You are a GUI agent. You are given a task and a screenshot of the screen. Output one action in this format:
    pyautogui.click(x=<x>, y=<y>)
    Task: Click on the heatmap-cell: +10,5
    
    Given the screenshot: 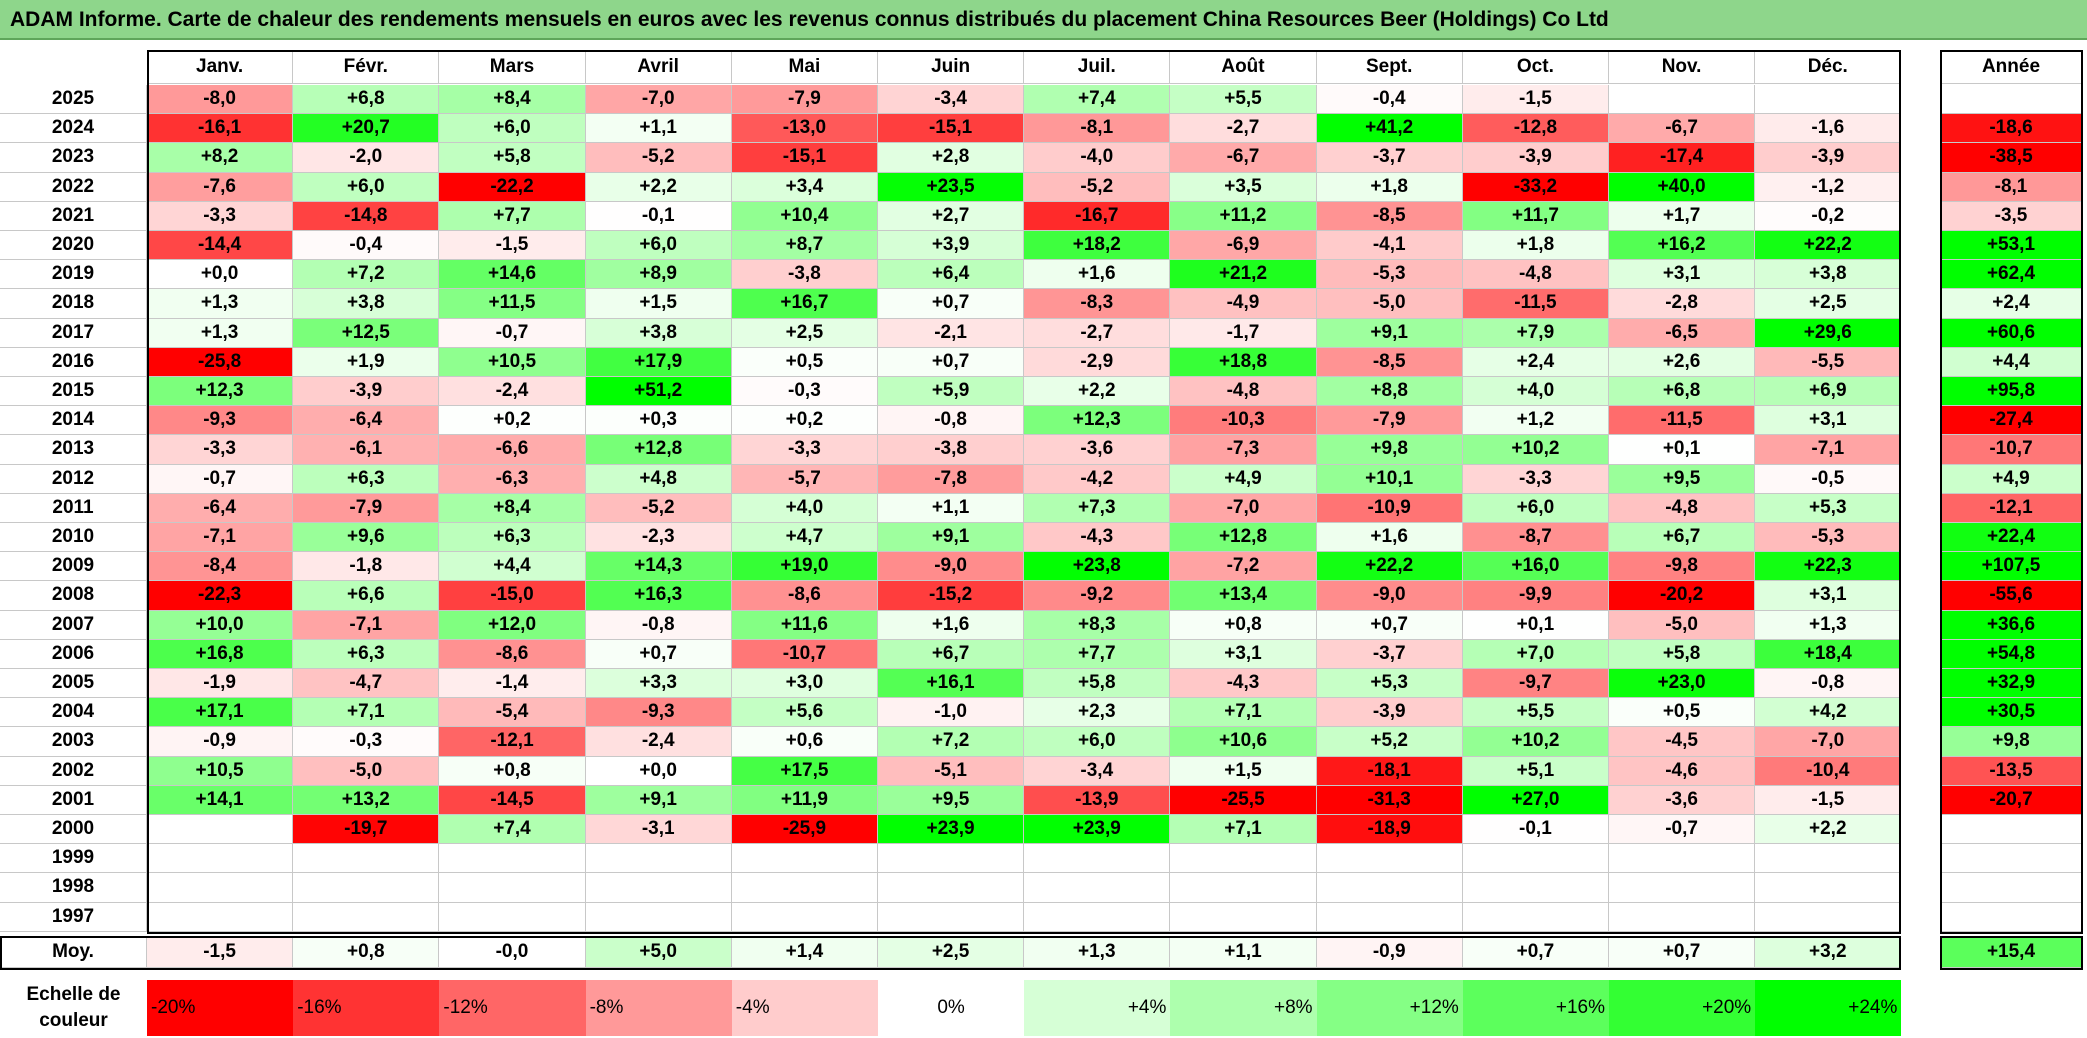 What is the action you would take?
    pyautogui.click(x=512, y=362)
    